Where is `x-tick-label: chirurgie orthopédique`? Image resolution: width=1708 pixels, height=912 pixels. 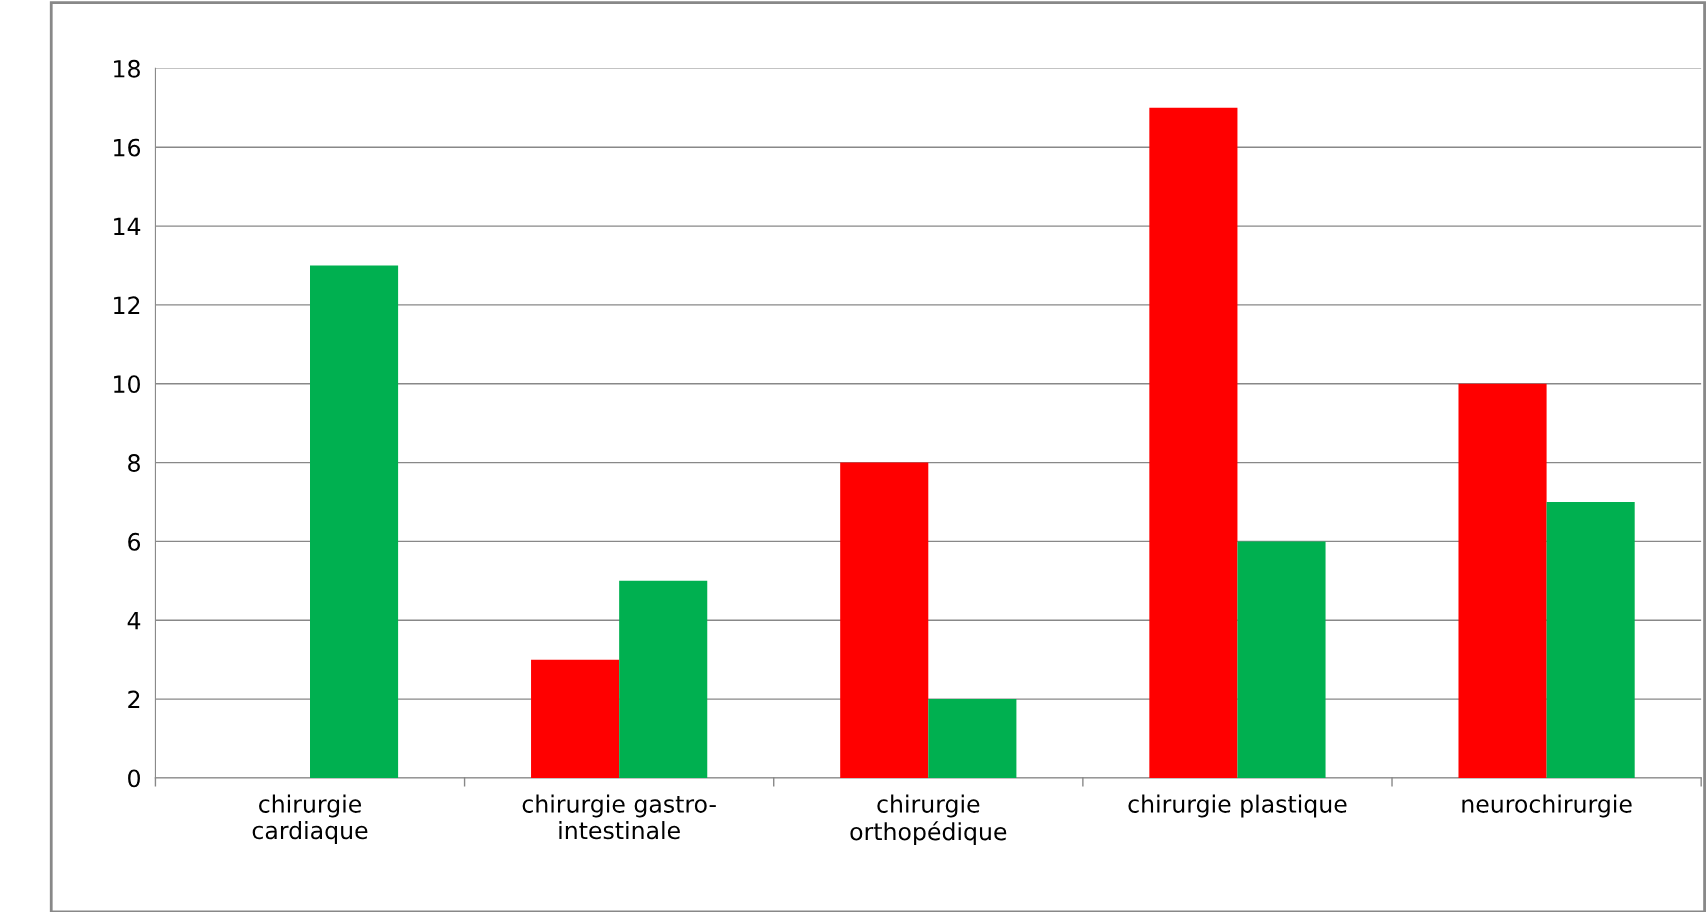
x-tick-label: chirurgie orthopédique is located at coordinates (928, 820).